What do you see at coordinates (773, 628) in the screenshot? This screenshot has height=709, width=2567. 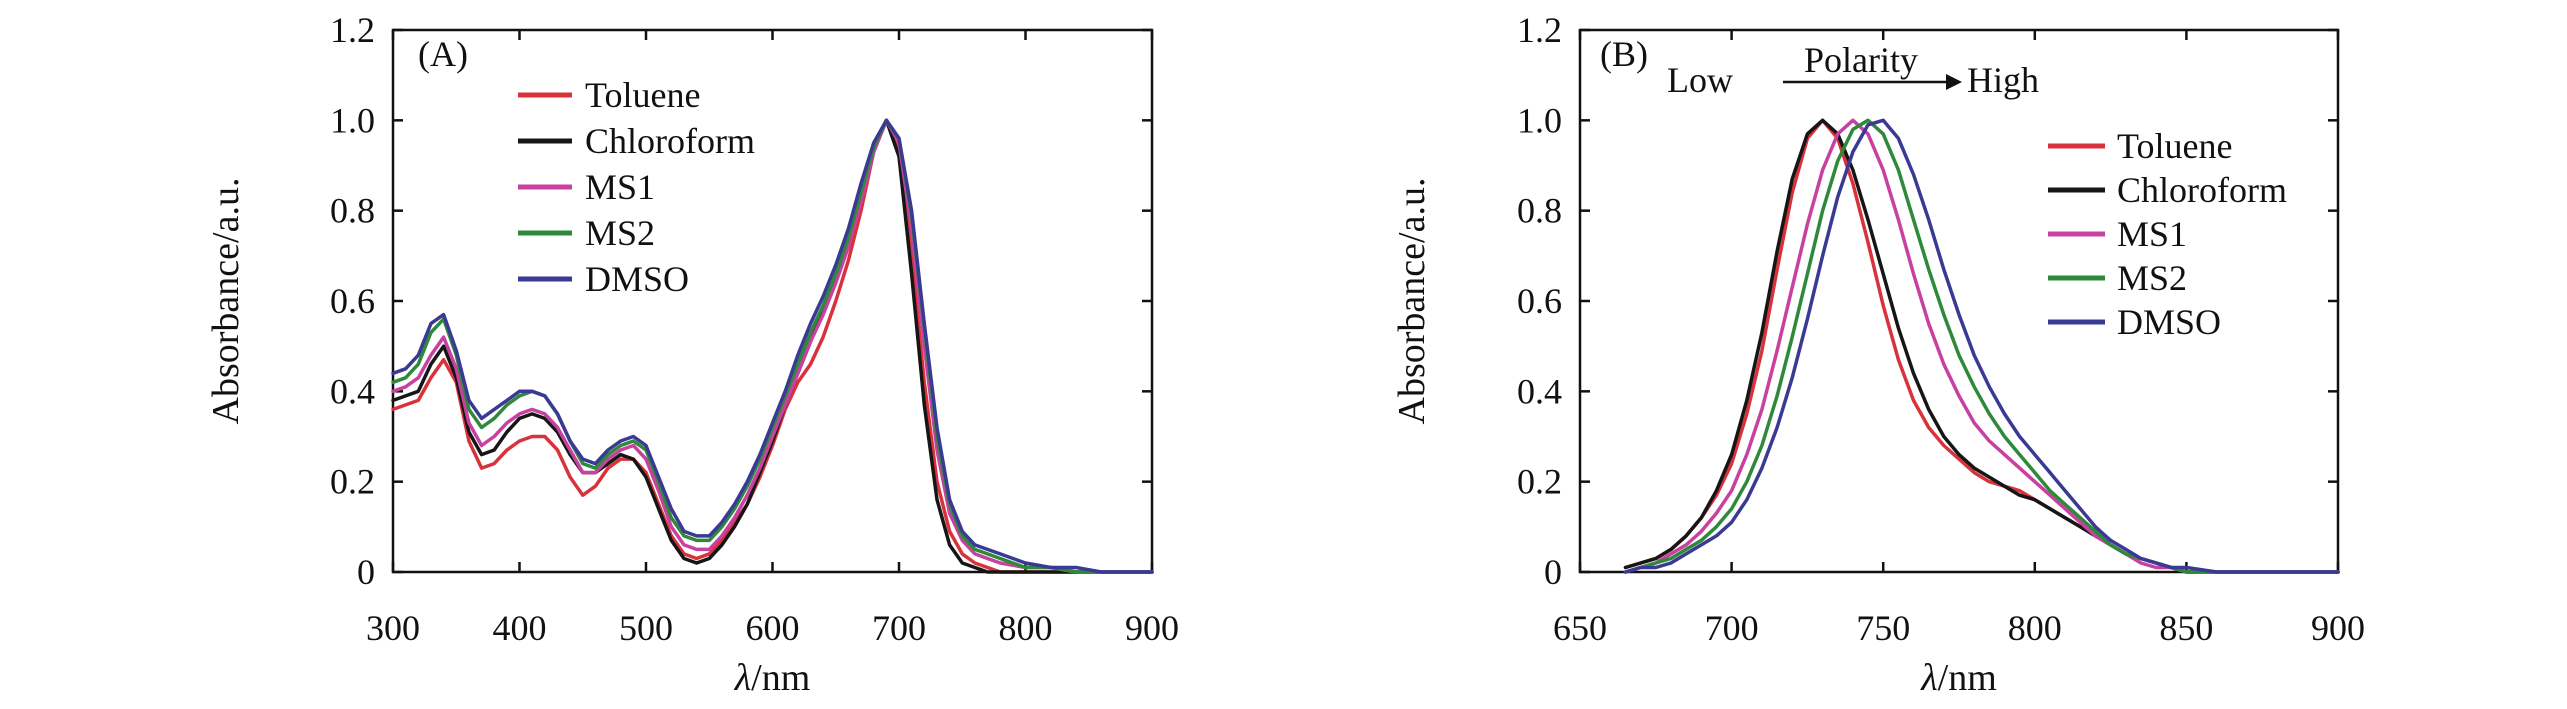 I see `x-tick-label: 600` at bounding box center [773, 628].